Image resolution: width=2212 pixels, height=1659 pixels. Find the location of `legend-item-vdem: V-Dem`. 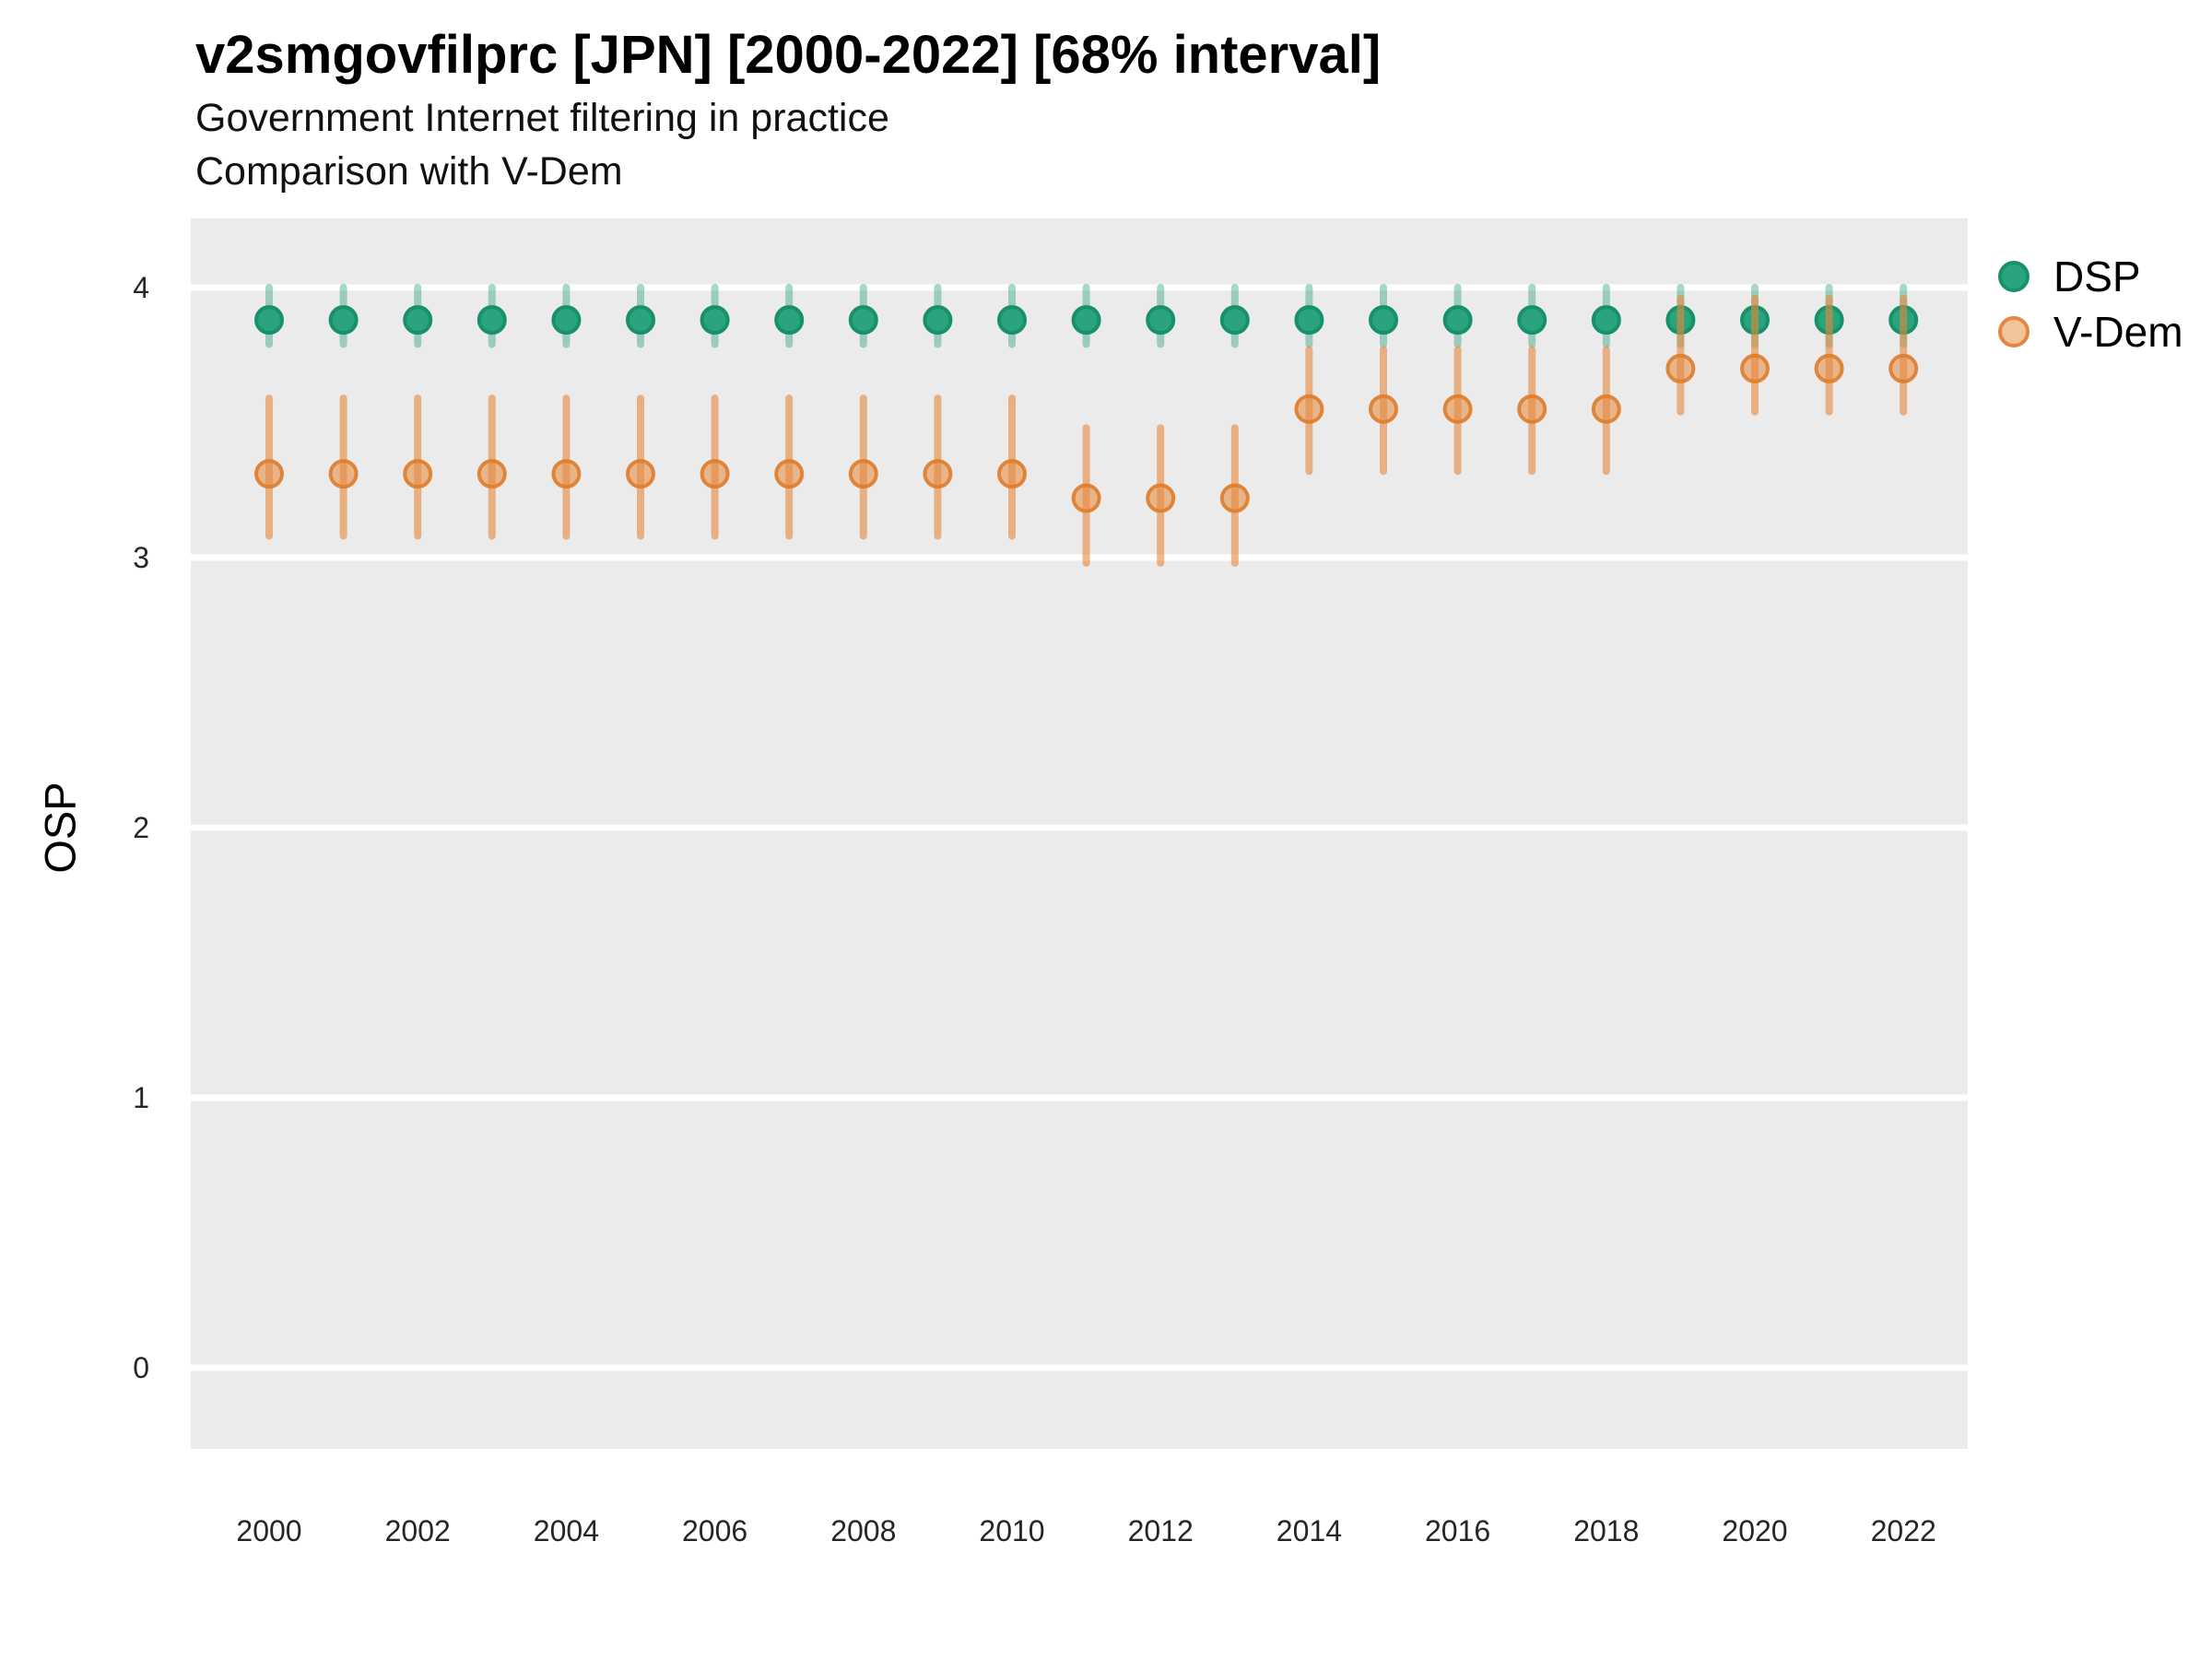

legend-item-vdem: V-Dem is located at coordinates (2086, 331).